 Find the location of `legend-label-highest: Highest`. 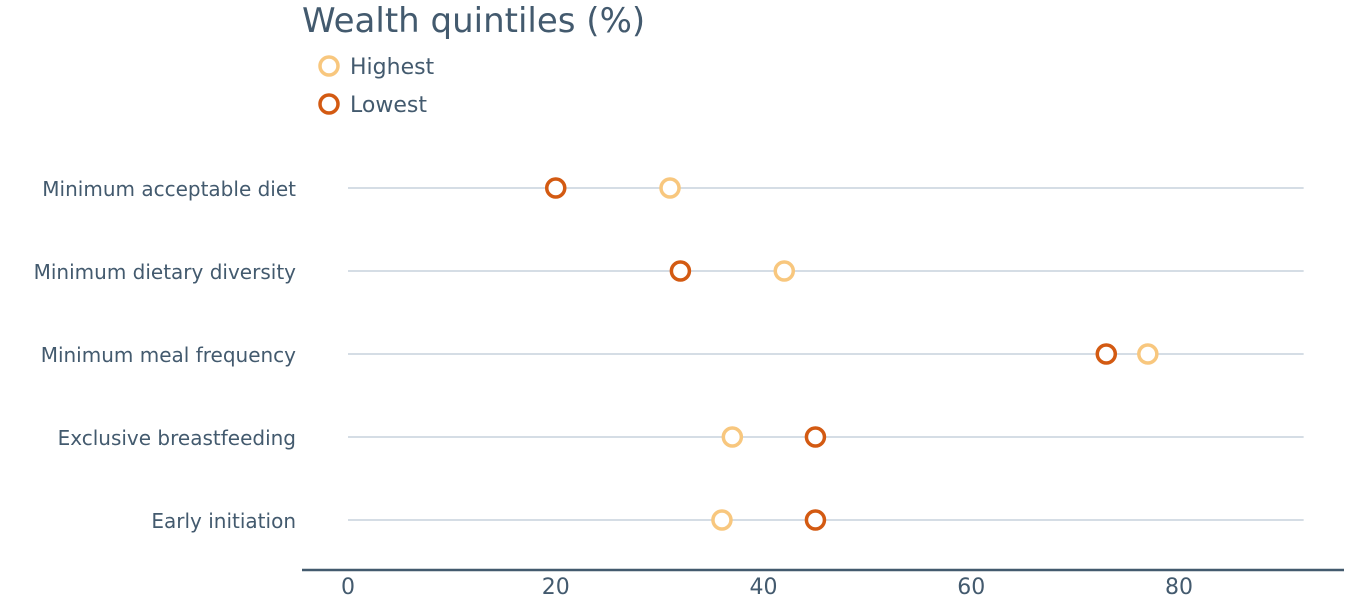

legend-label-highest: Highest is located at coordinates (392, 67).